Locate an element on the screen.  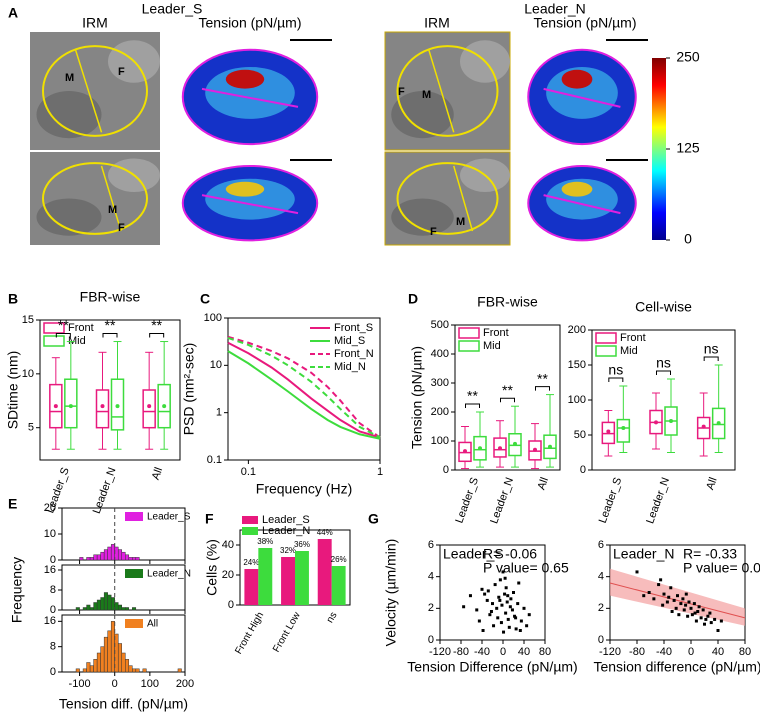
region-label: M is located at coordinates (69, 78).